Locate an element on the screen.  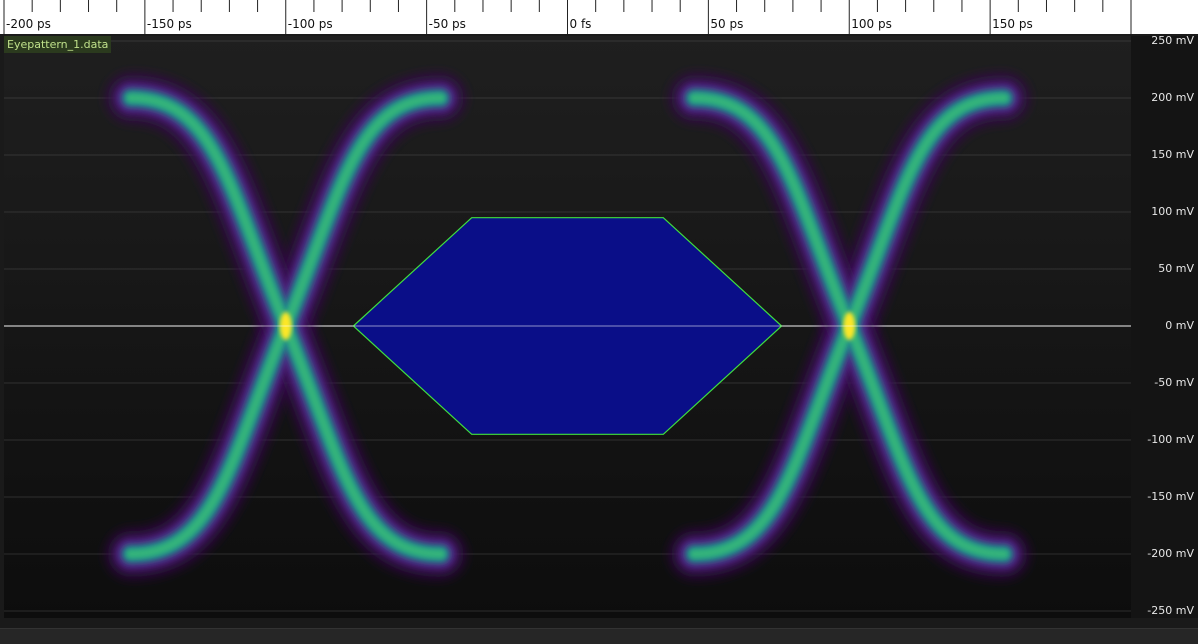
y-tick-label: -200 mV is located at coordinates (1170, 553).